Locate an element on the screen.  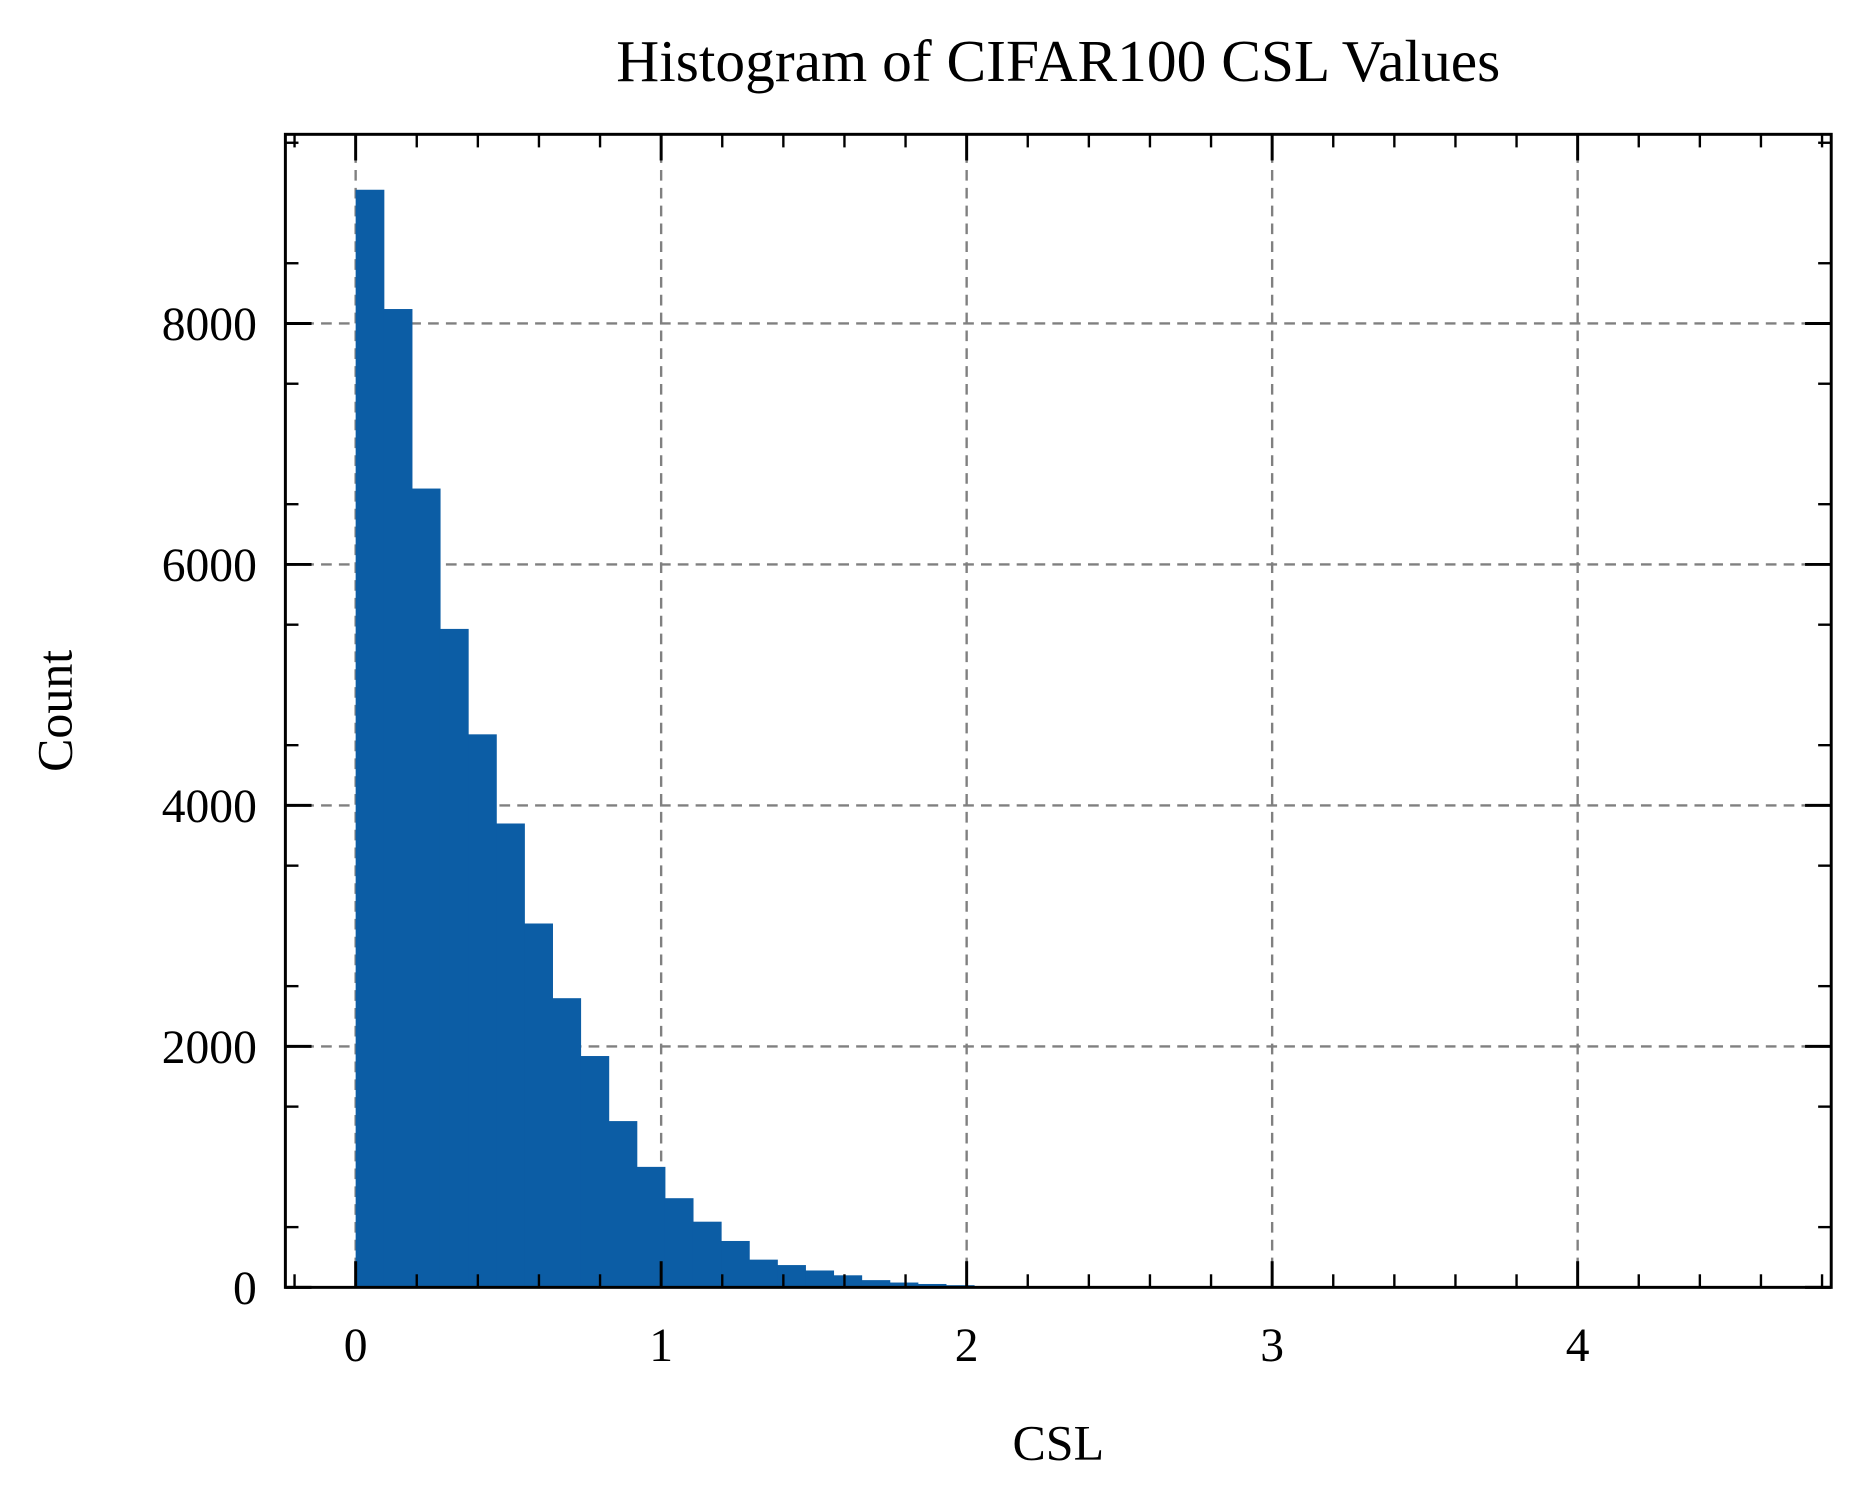
x-tick-label: 4 is located at coordinates (1578, 1346).